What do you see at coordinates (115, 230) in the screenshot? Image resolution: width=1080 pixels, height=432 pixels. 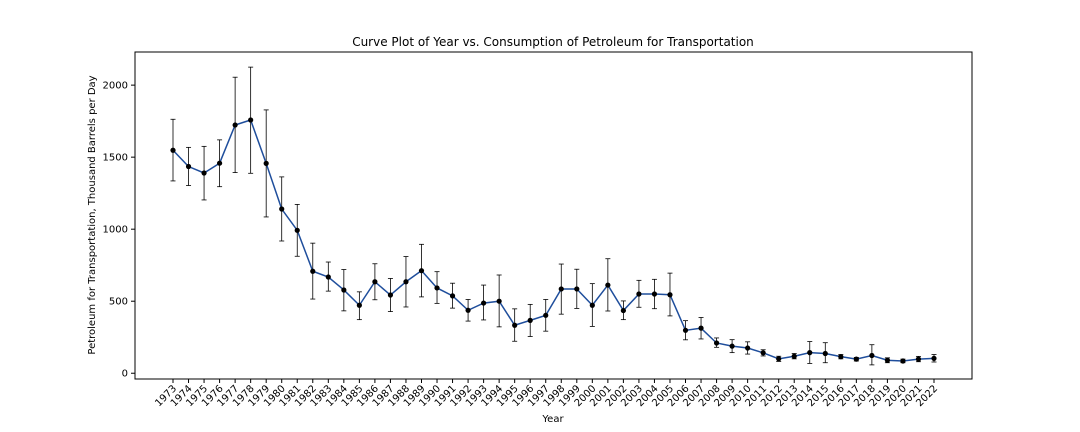 I see `y-tick-label: 1000` at bounding box center [115, 230].